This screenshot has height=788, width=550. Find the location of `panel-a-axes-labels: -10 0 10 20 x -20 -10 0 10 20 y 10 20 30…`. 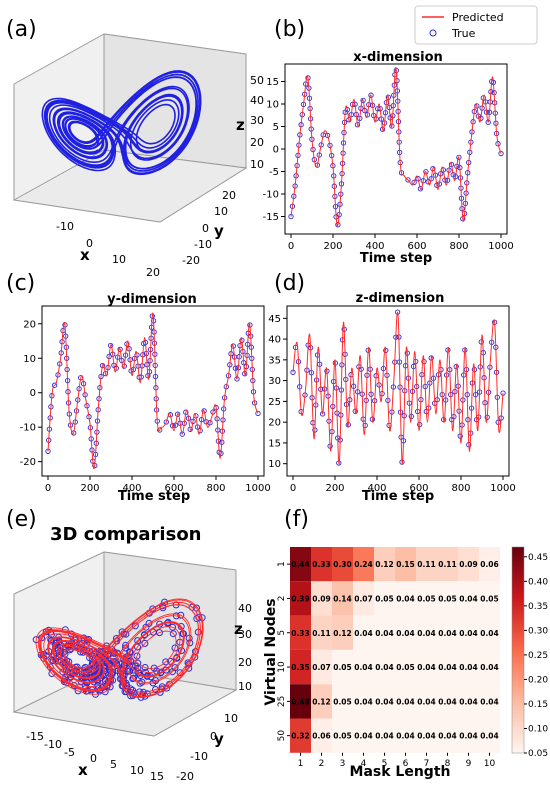

panel-a-axes-labels: -10 0 10 20 x -20 -10 0 10 20 y 10 20 30… is located at coordinates (160, 176).